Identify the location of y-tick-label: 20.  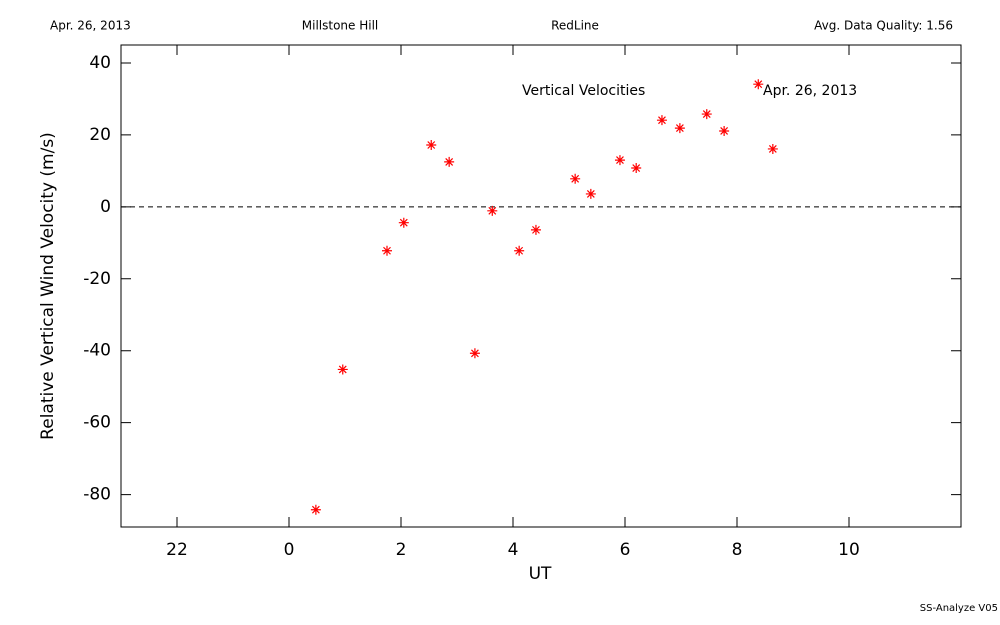
(100, 135).